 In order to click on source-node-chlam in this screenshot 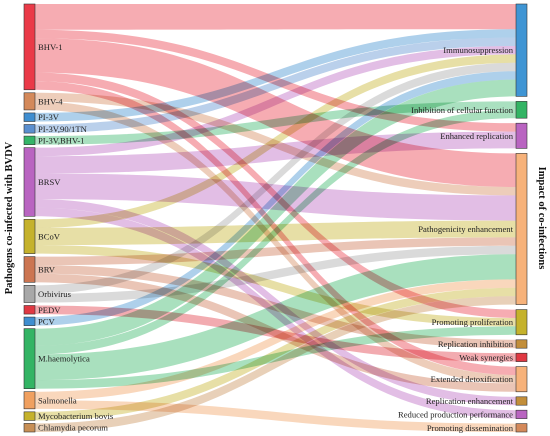, I will do `click(29, 428)`.